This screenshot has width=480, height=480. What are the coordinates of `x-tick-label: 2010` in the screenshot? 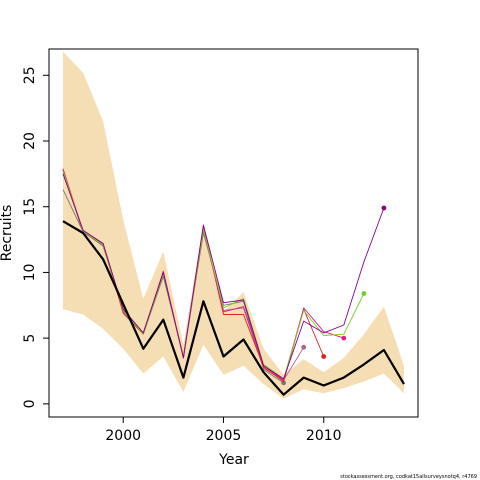 It's located at (324, 436).